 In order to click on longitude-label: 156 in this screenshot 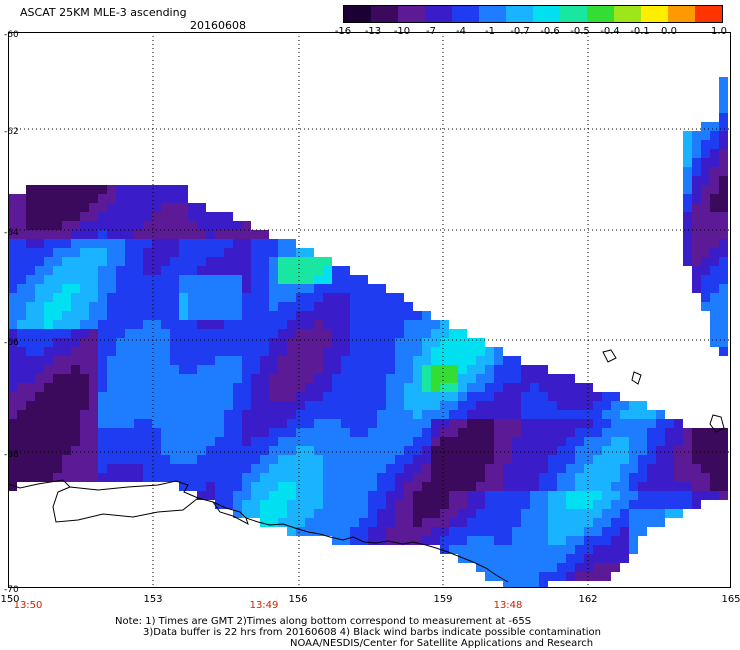, I will do `click(298, 599)`.